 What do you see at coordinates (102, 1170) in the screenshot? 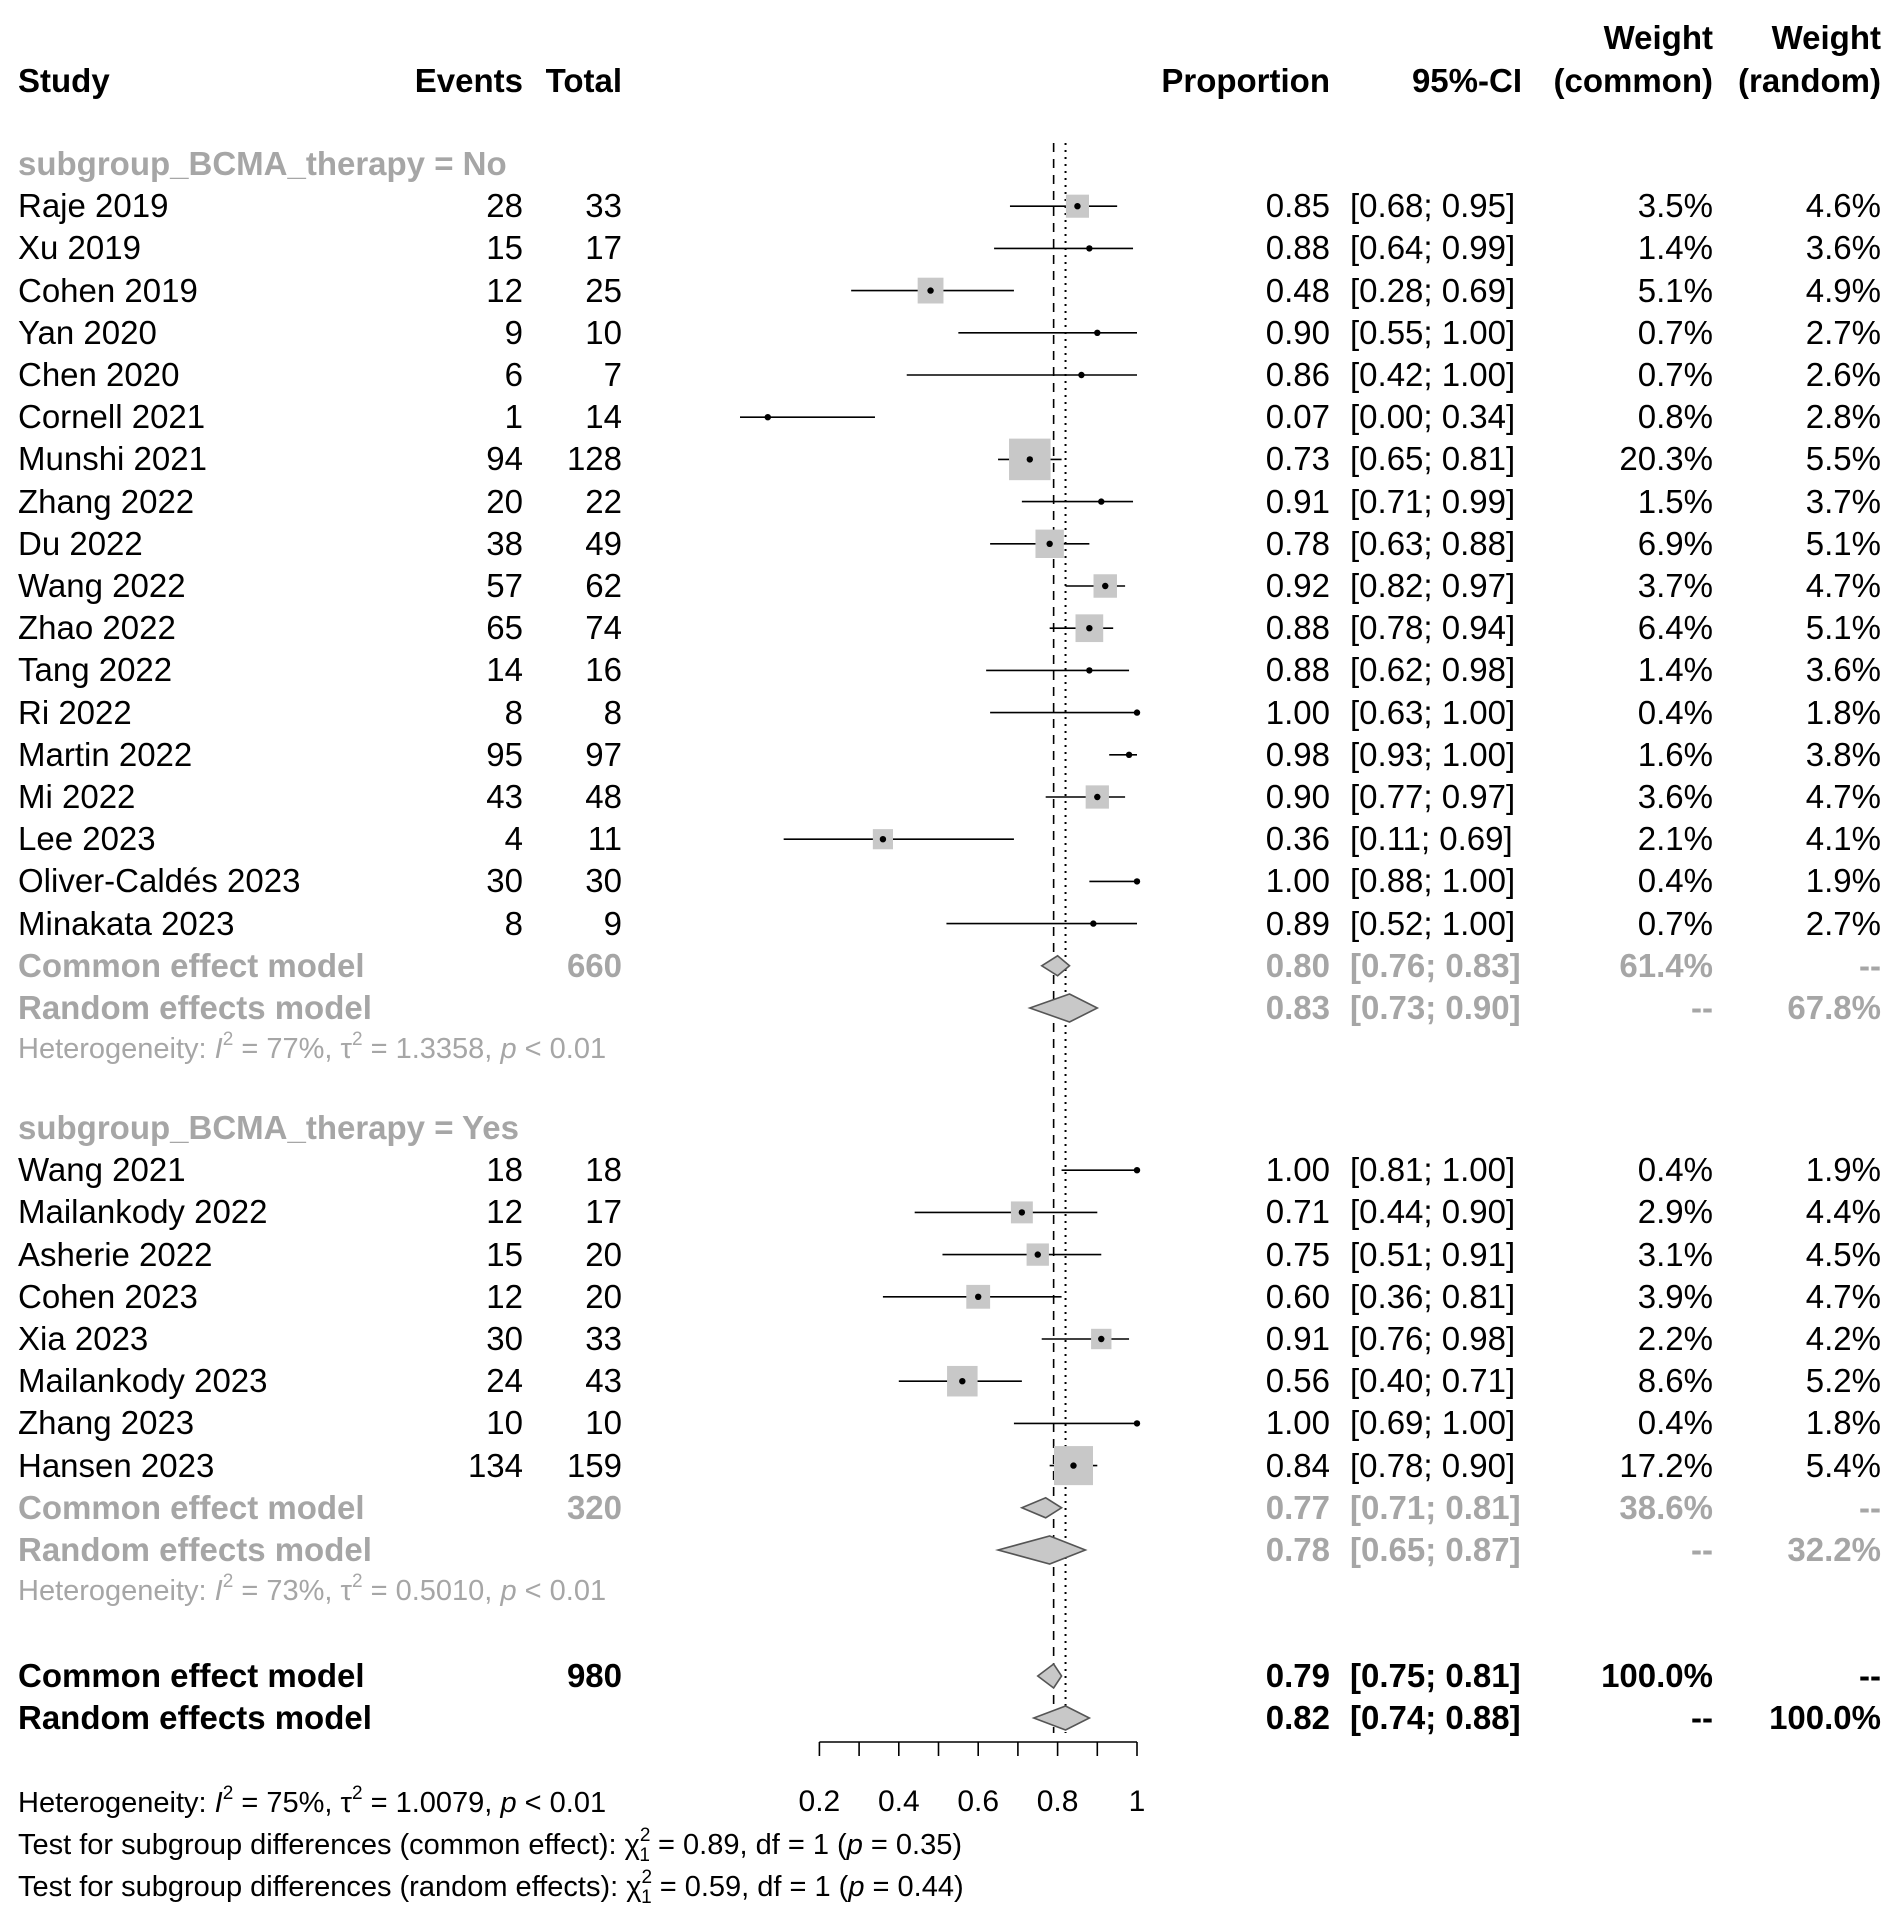
I see `study-name: Wang 2021` at bounding box center [102, 1170].